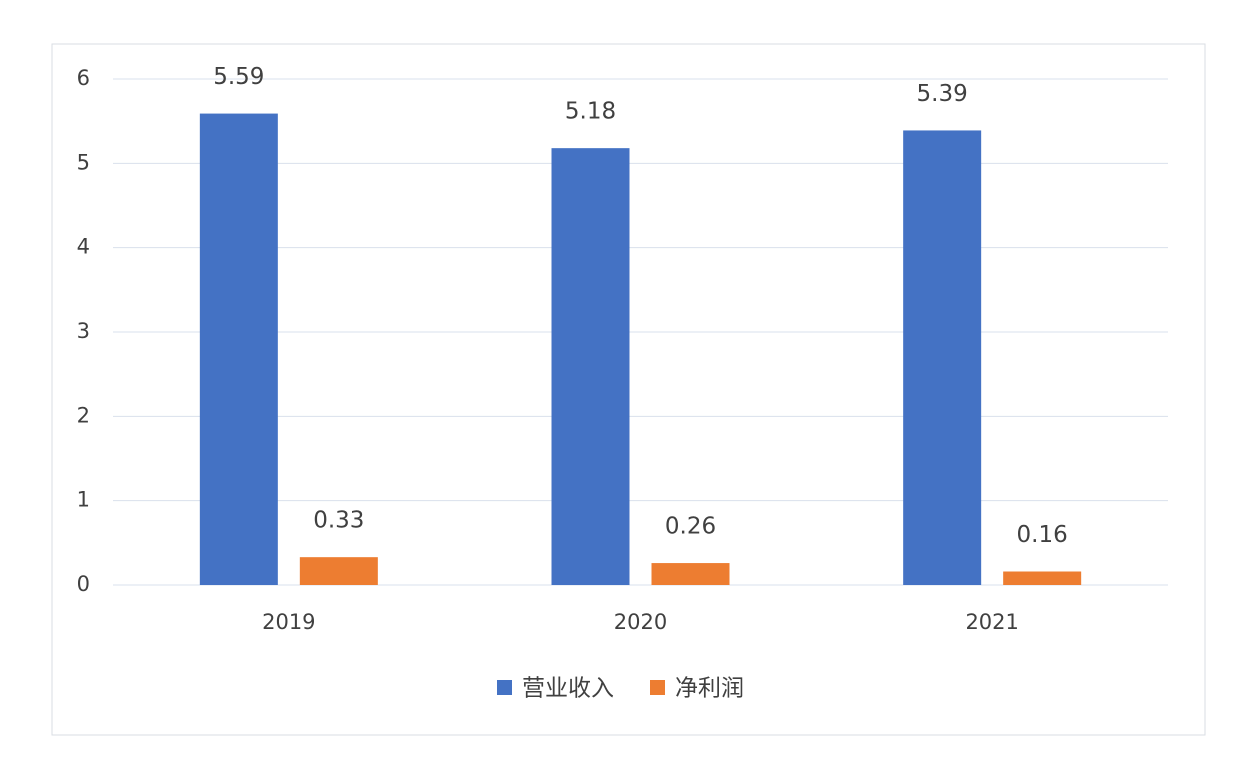 Image resolution: width=1256 pixels, height=770 pixels. Describe the element at coordinates (568, 689) in the screenshot. I see `legend-label: 营业收入` at that location.